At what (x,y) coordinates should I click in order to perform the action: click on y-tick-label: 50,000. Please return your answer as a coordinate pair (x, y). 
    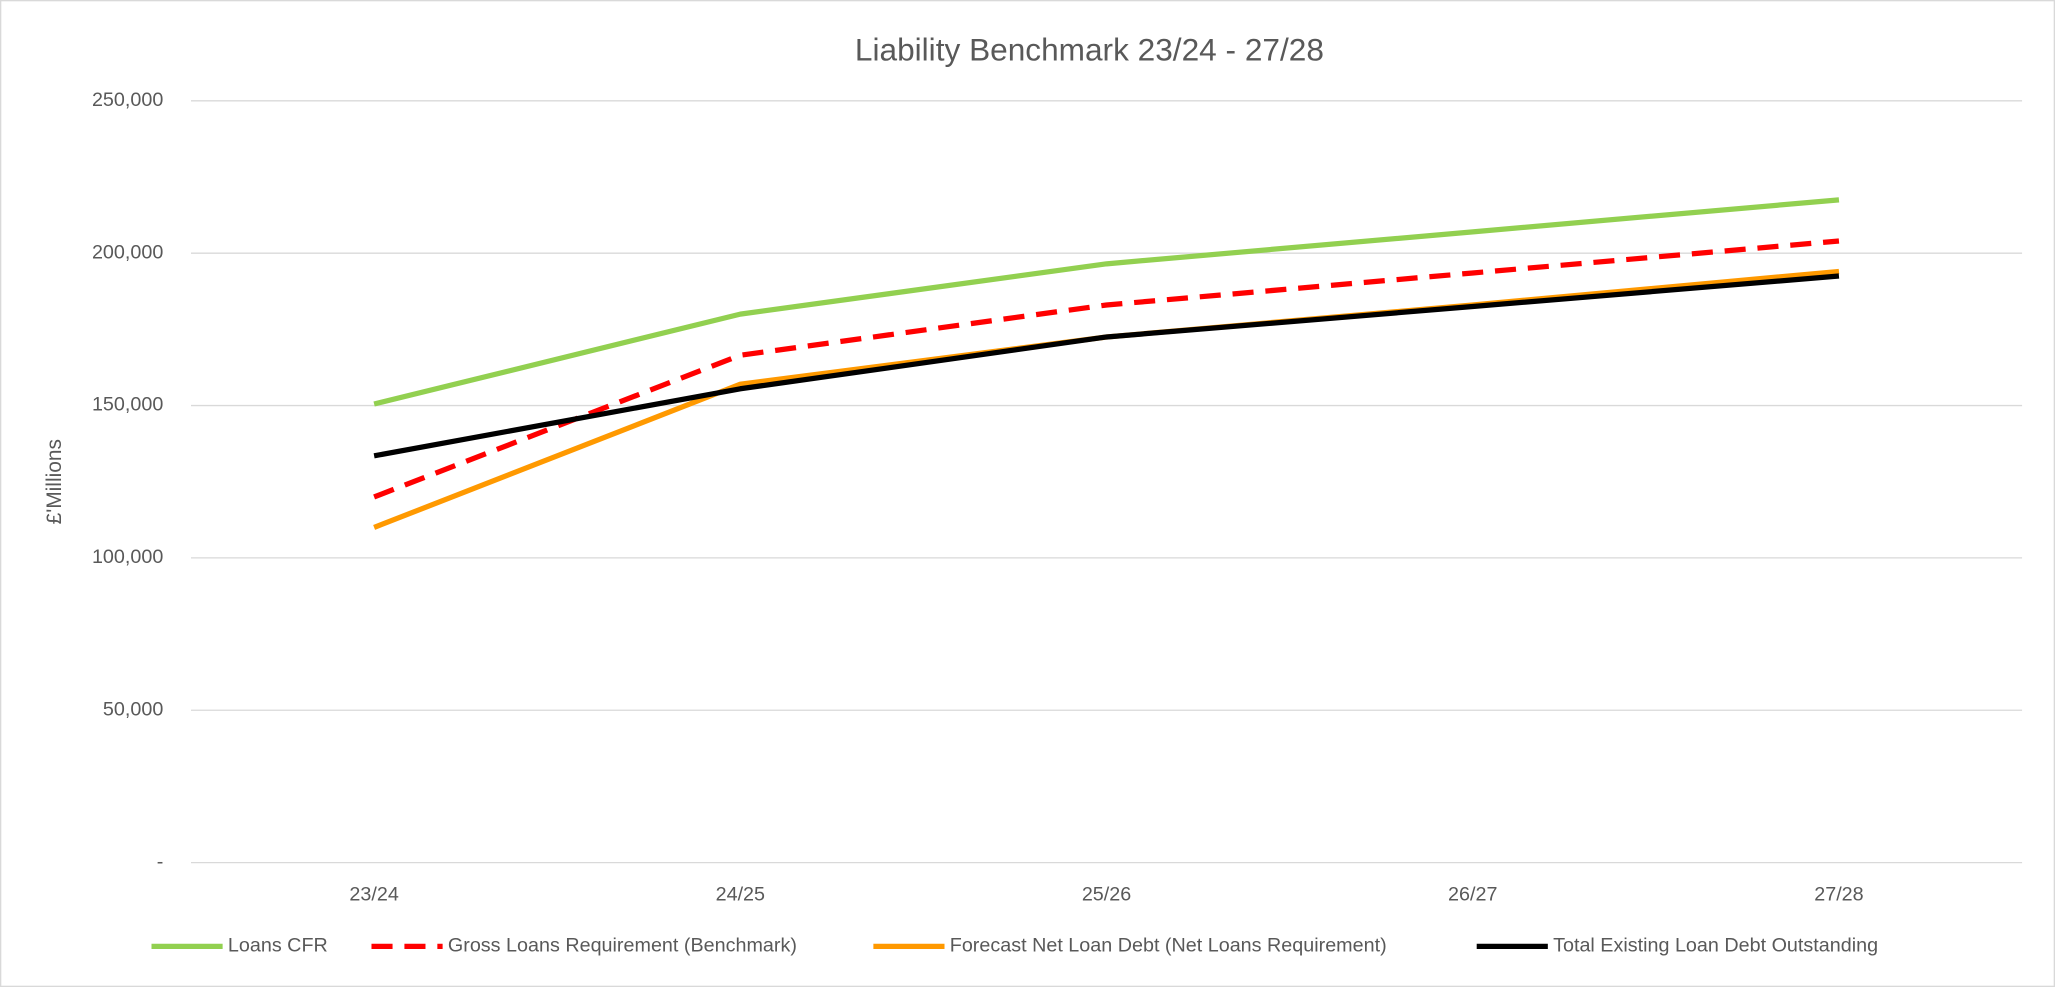
    Looking at the image, I should click on (133, 710).